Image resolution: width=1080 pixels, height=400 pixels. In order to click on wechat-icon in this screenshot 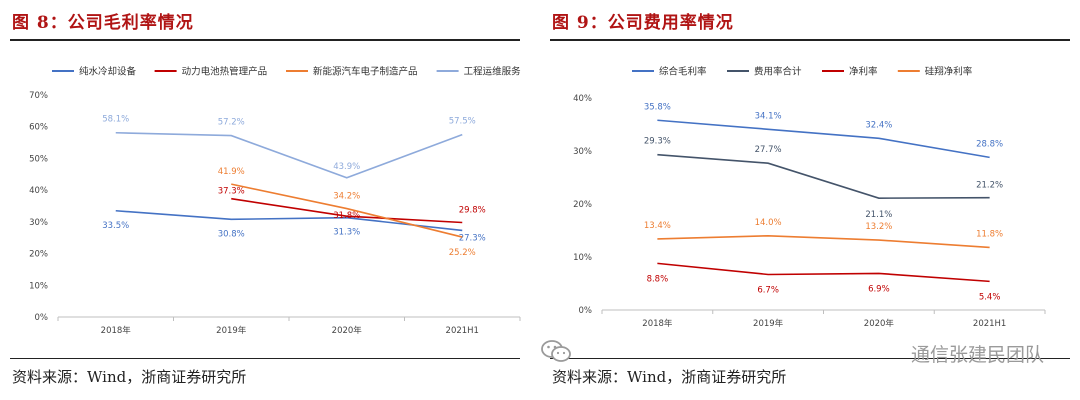, I will do `click(556, 351)`.